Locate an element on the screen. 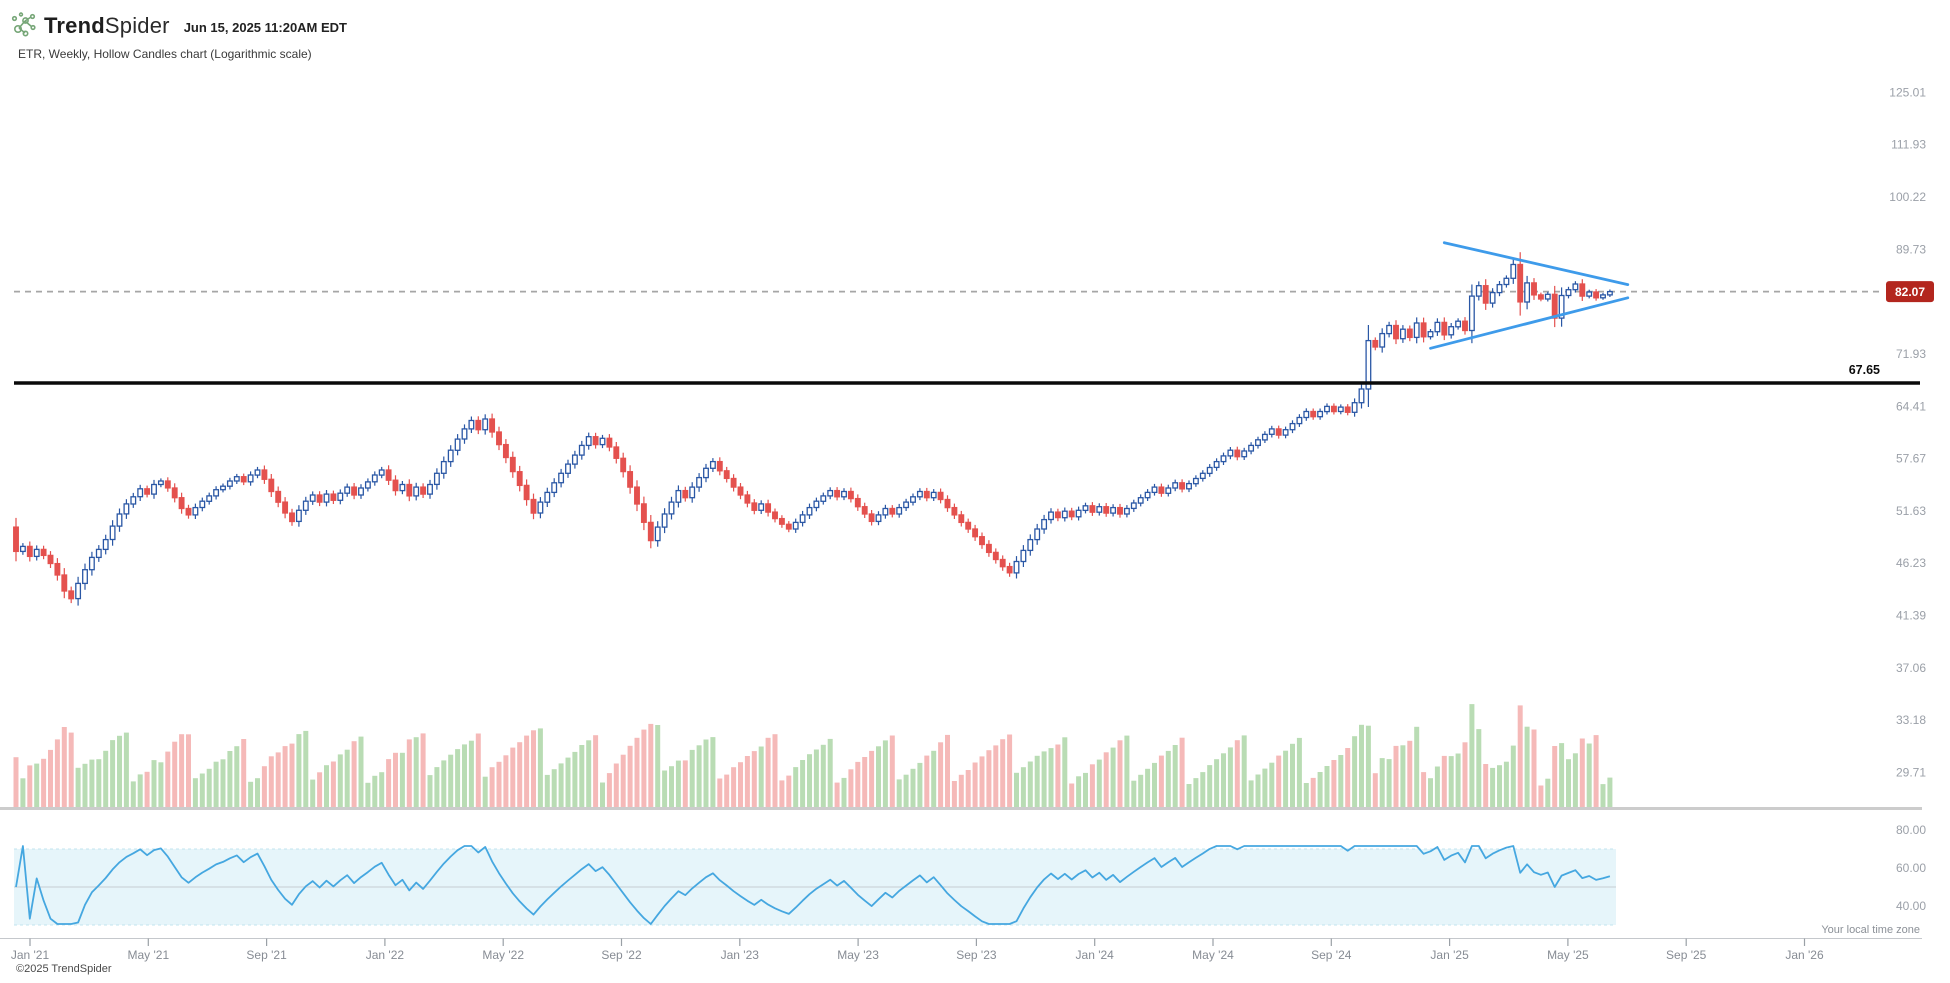 Image resolution: width=1950 pixels, height=983 pixels. triangle-pattern is located at coordinates (1529, 295).